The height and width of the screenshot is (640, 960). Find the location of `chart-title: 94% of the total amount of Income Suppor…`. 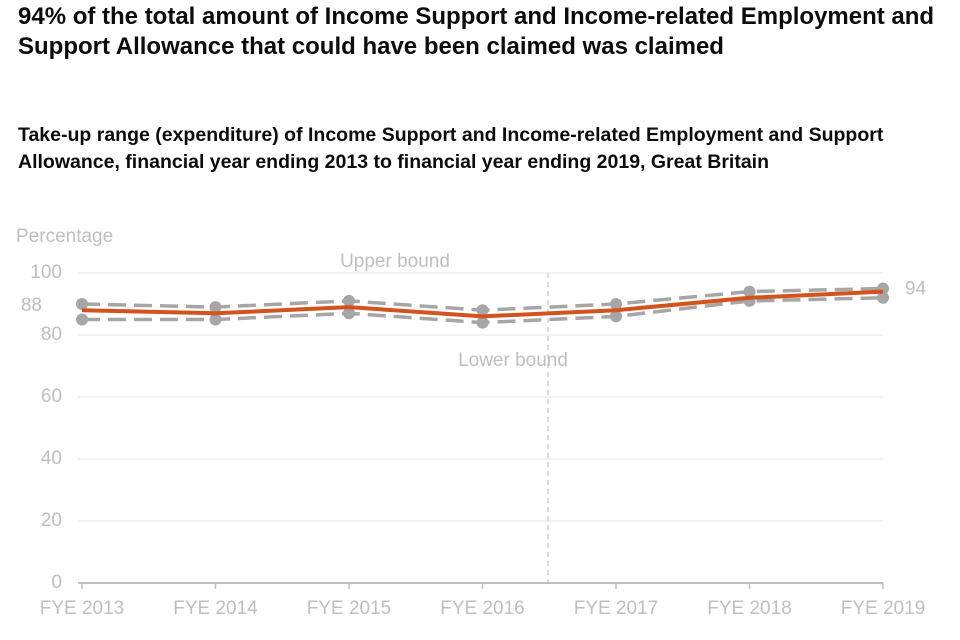

chart-title: 94% of the total amount of Income Suppor… is located at coordinates (476, 31).